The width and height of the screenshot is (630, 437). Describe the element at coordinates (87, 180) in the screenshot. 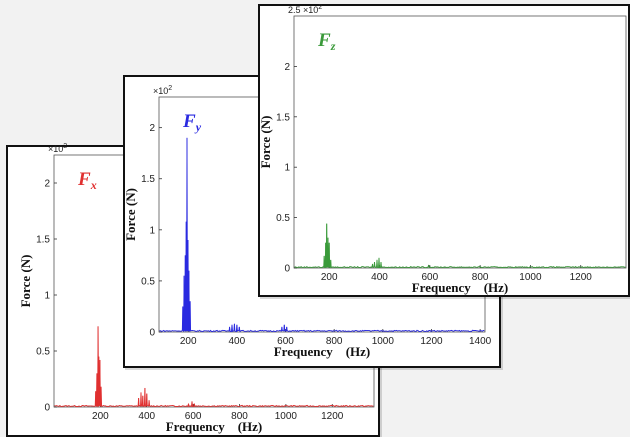

I see `series-name-label: Fx` at that location.